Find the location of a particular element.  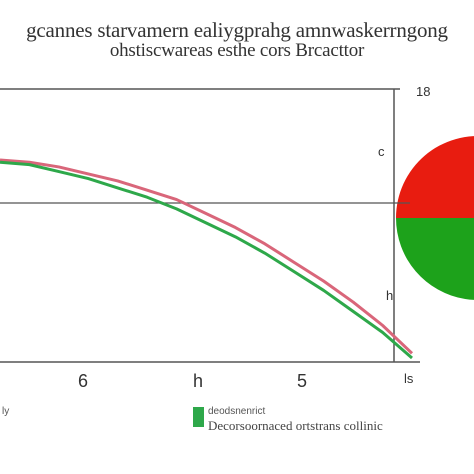

right-tick-label: c is located at coordinates (381, 151).